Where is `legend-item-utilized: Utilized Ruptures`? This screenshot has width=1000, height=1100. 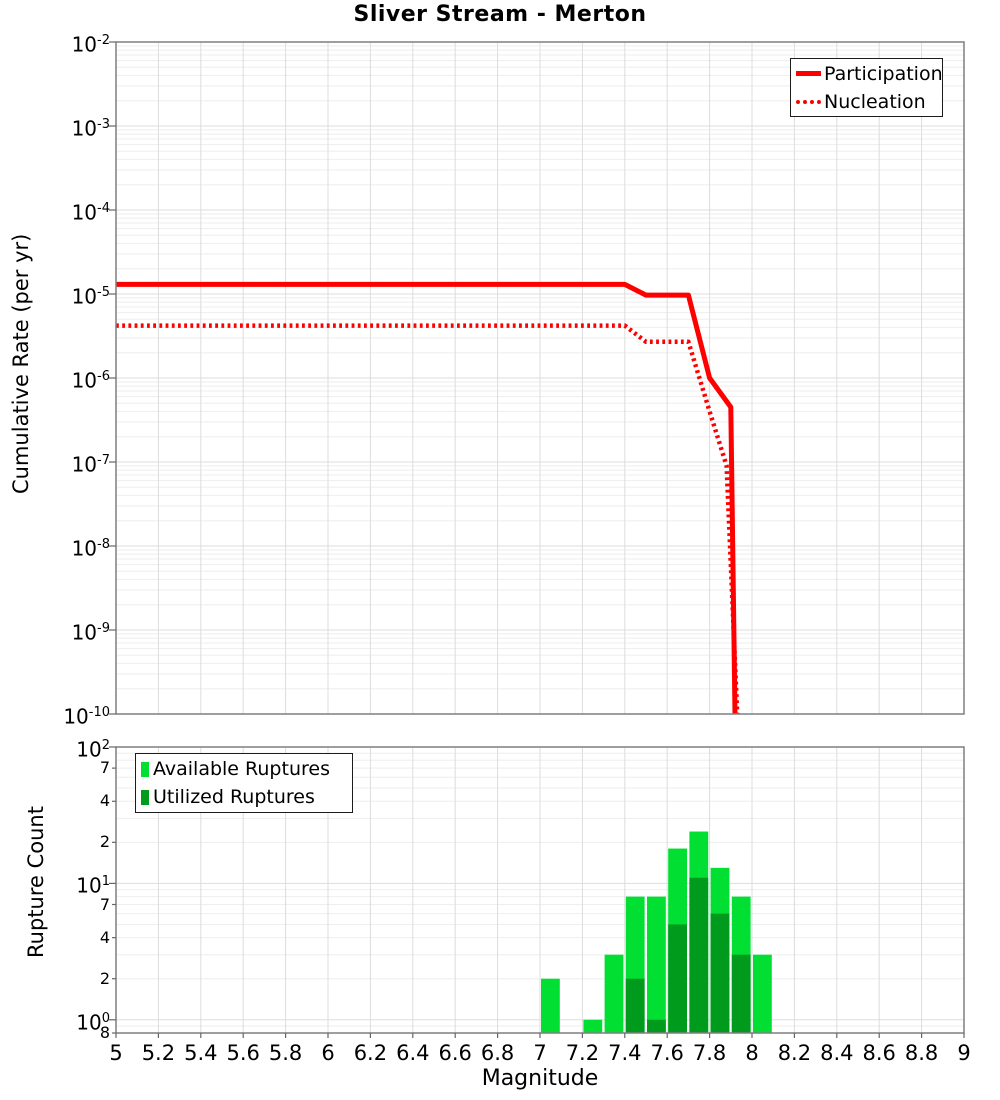 legend-item-utilized: Utilized Ruptures is located at coordinates (244, 797).